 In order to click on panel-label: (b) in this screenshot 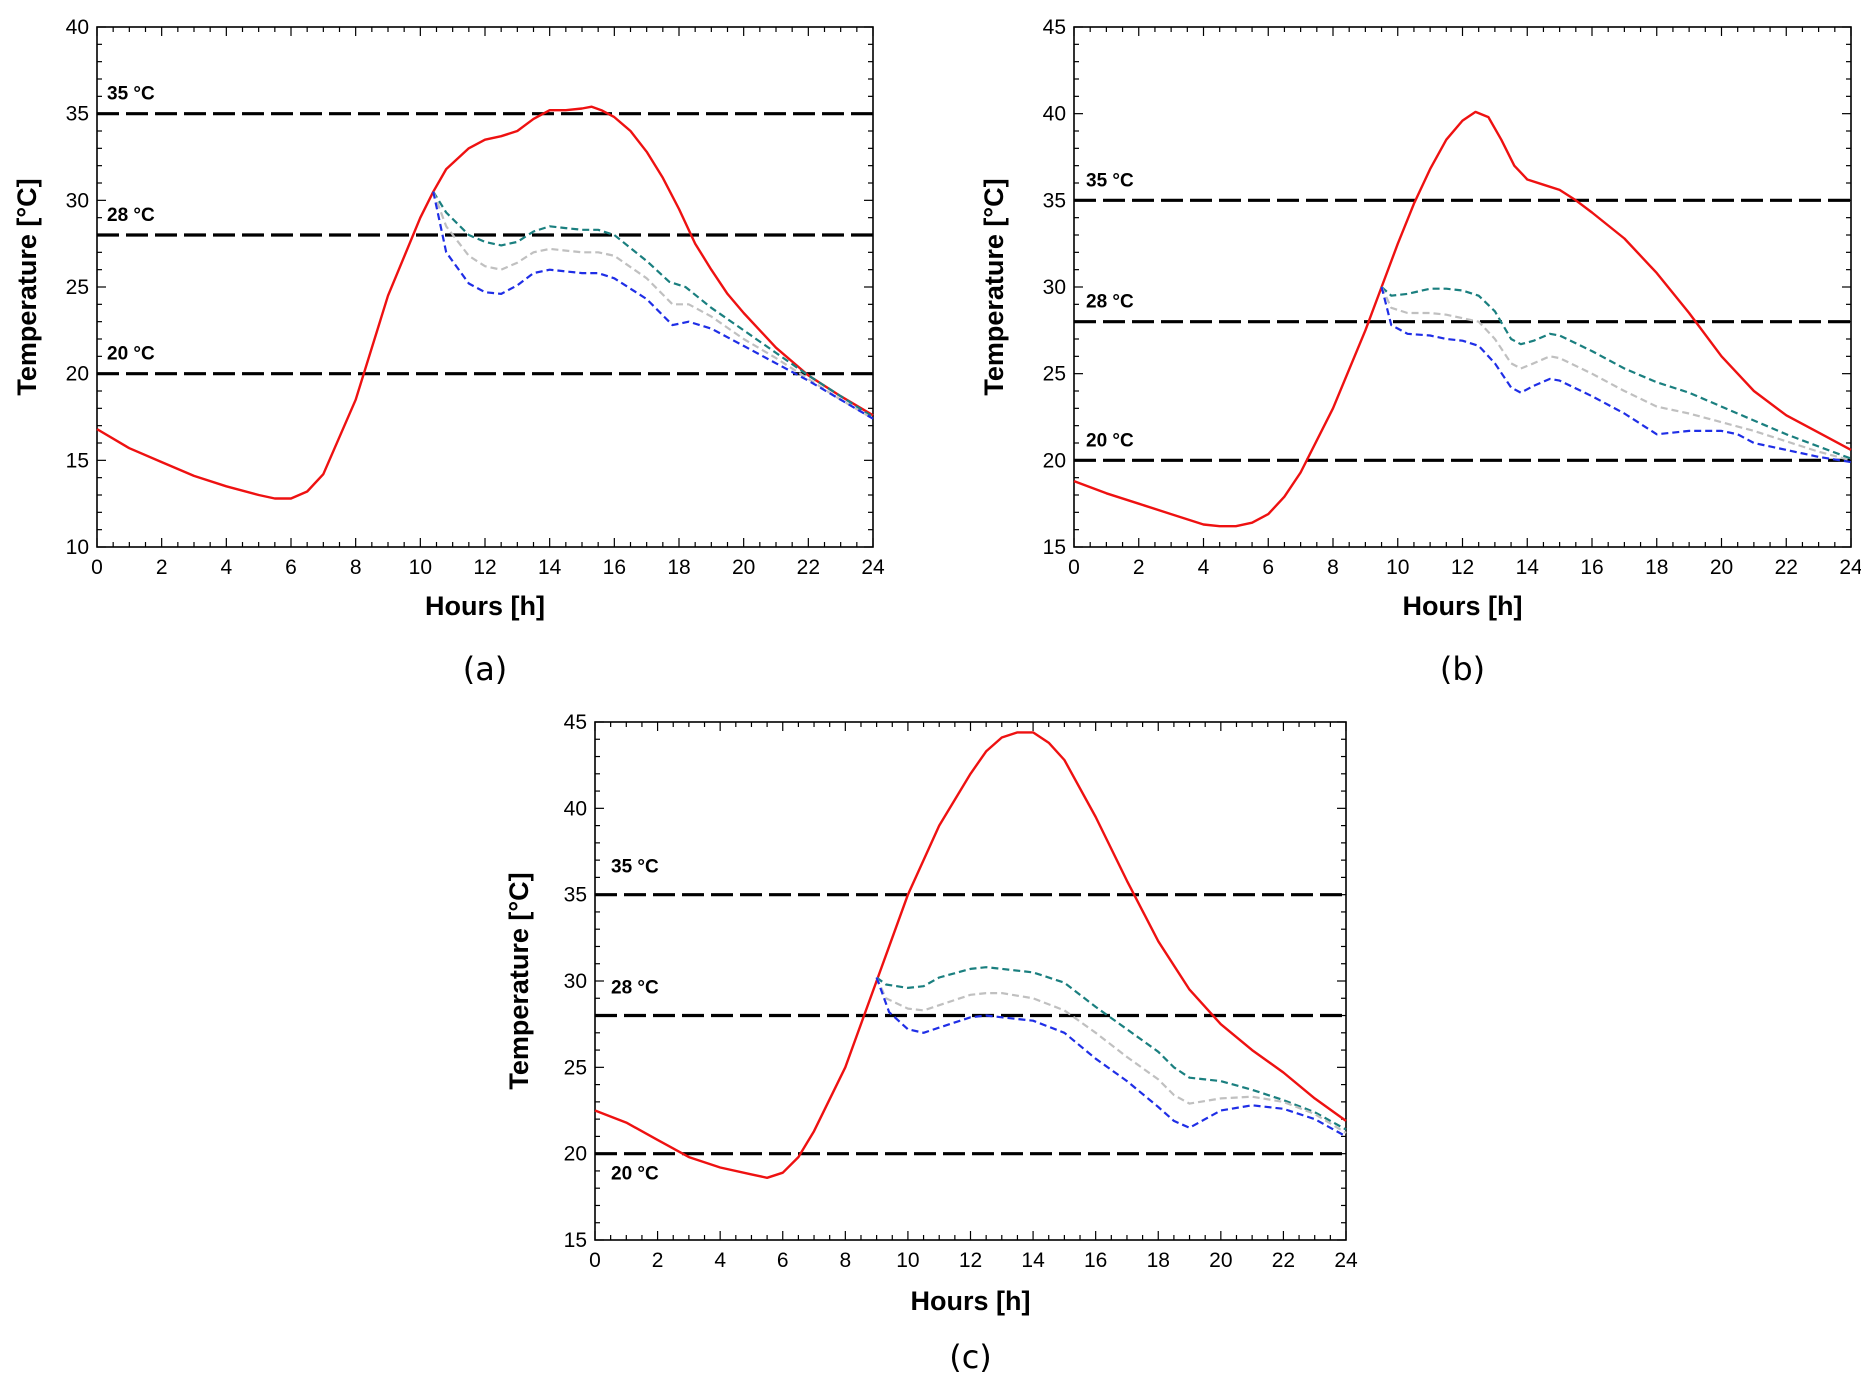, I will do `click(1462, 669)`.